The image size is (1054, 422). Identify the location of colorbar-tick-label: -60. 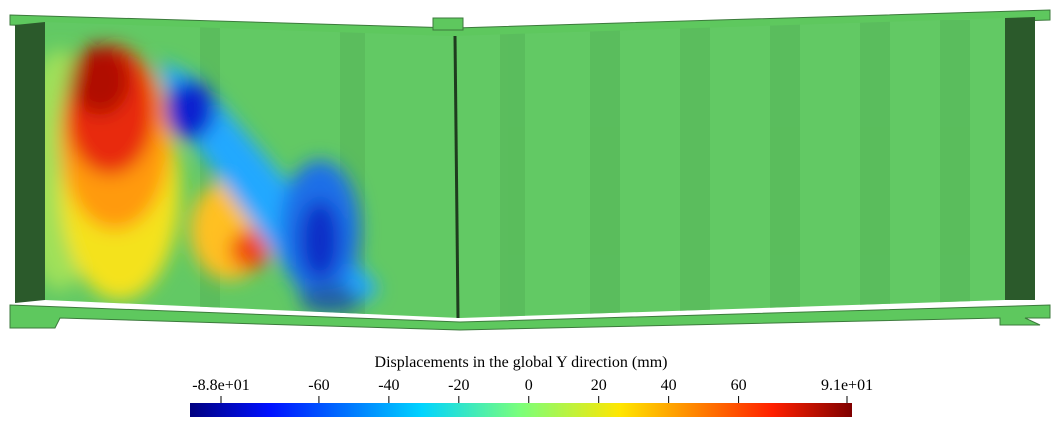
(318, 385).